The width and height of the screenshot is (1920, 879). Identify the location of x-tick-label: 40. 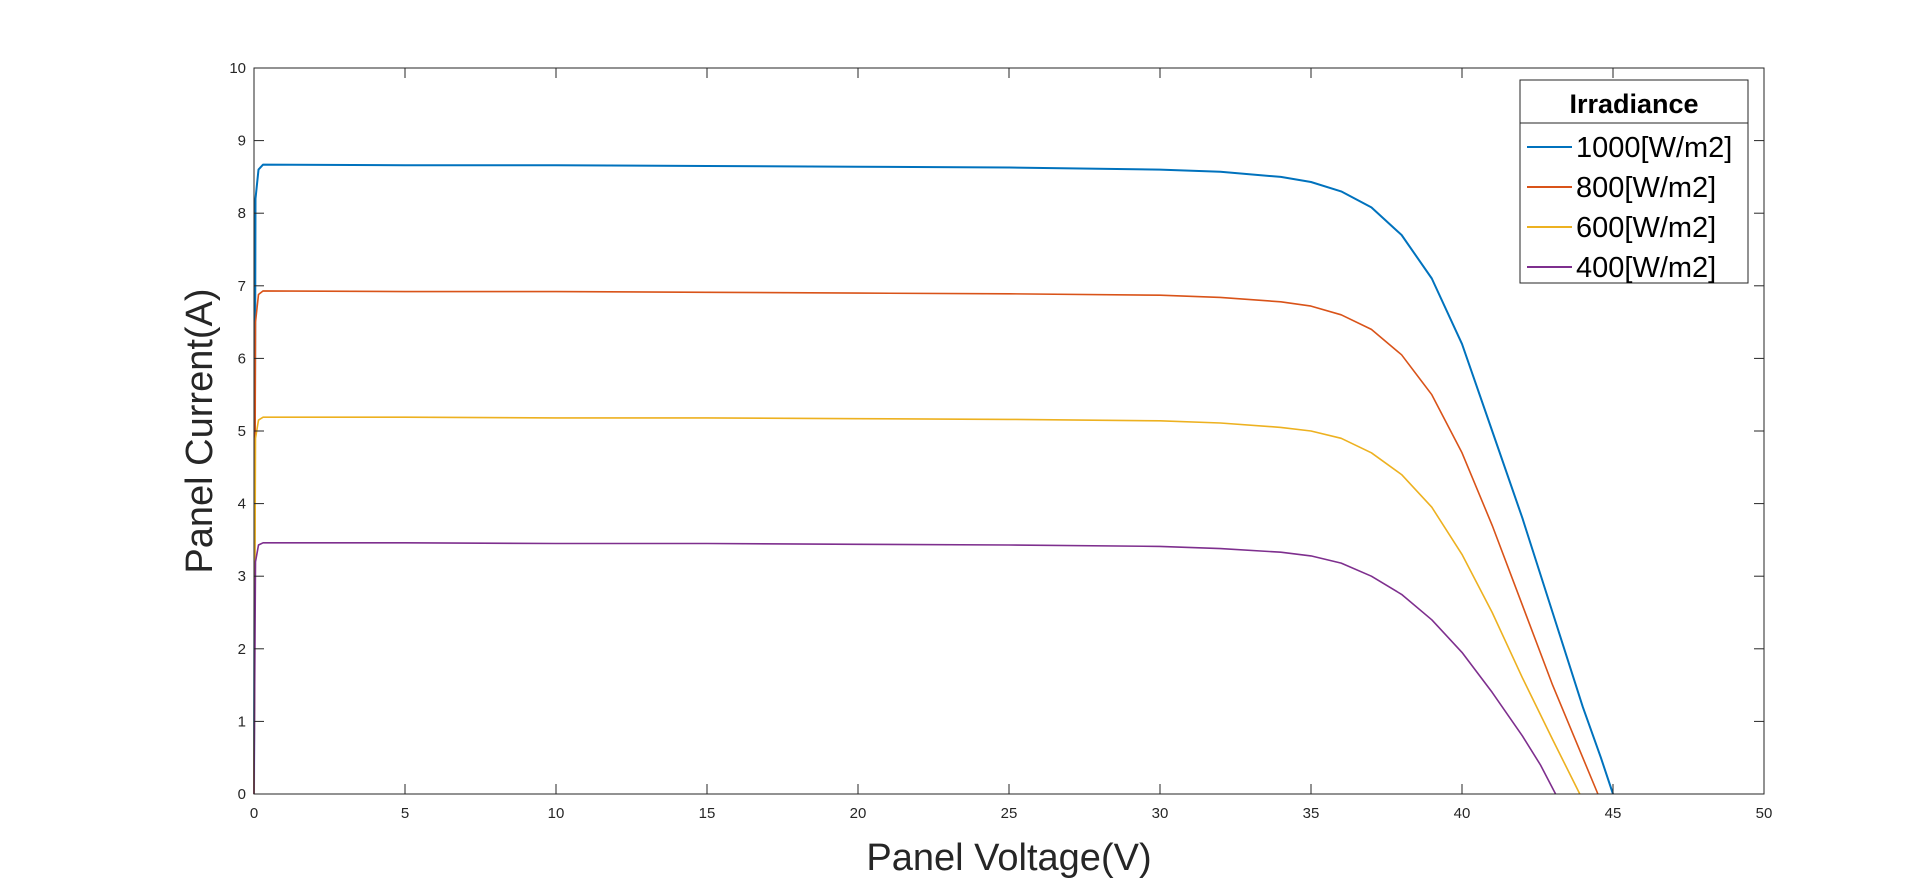
(1462, 813).